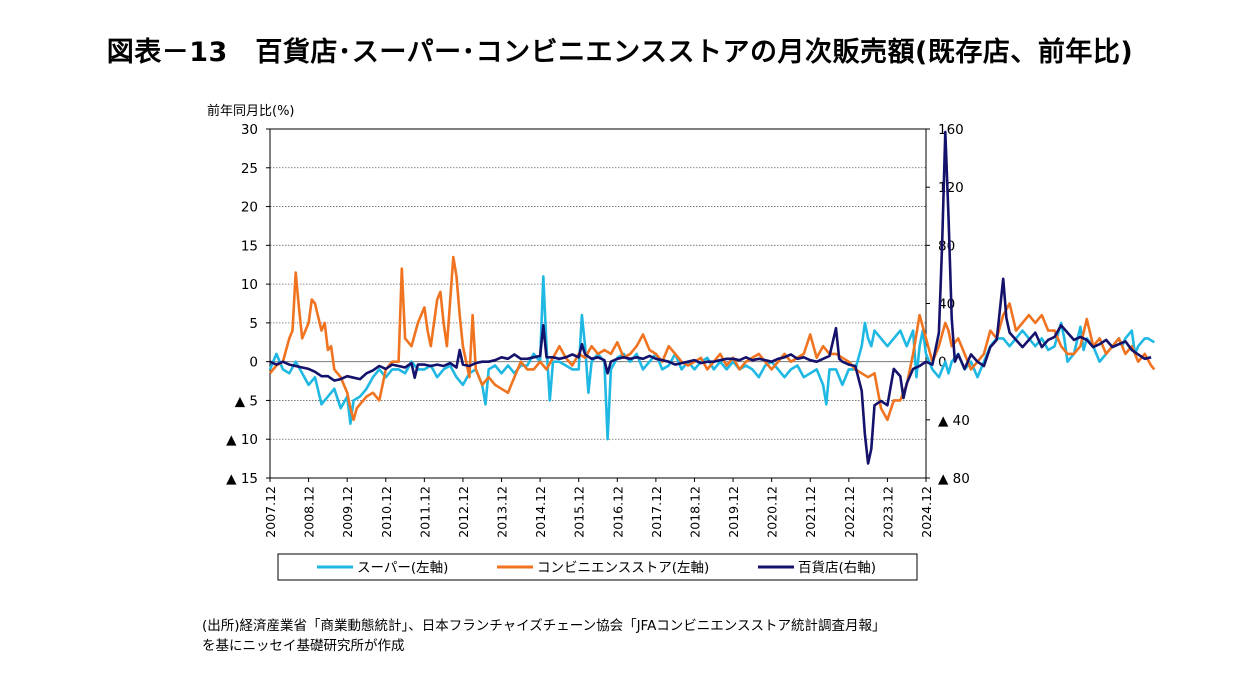 This screenshot has width=1240, height=683. Describe the element at coordinates (951, 188) in the screenshot. I see `right-tick-label: 120` at that location.